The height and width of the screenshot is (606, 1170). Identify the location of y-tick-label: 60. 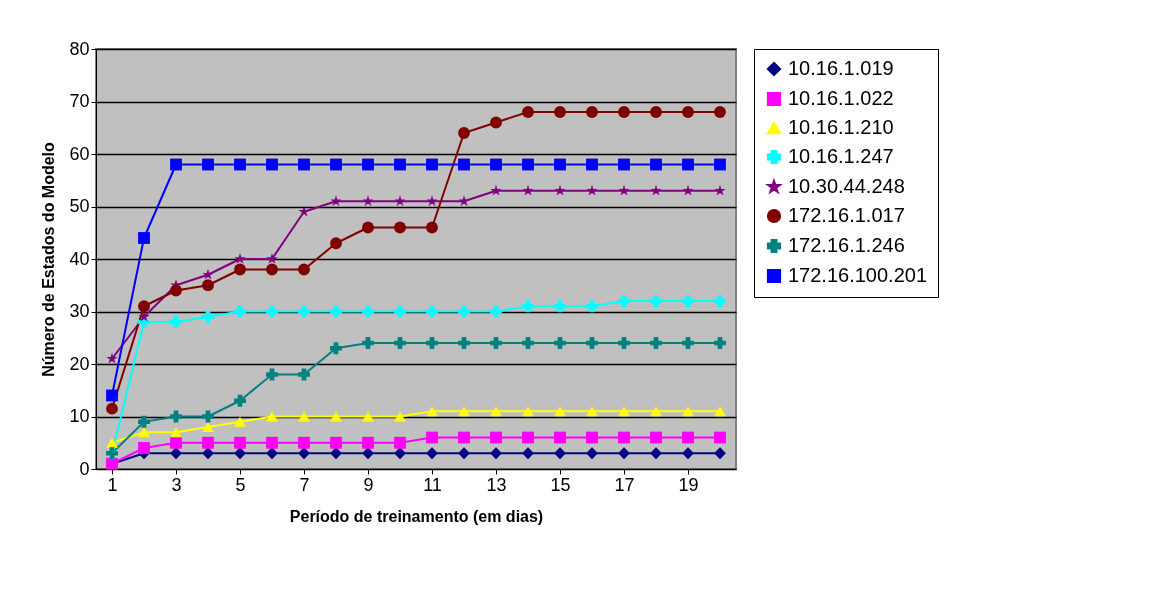
(79, 153).